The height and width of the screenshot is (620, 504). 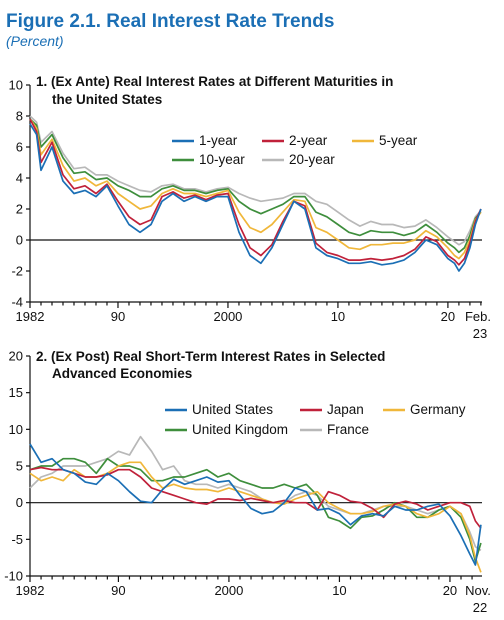 I want to click on y-tick-label: -4, so click(x=17, y=302).